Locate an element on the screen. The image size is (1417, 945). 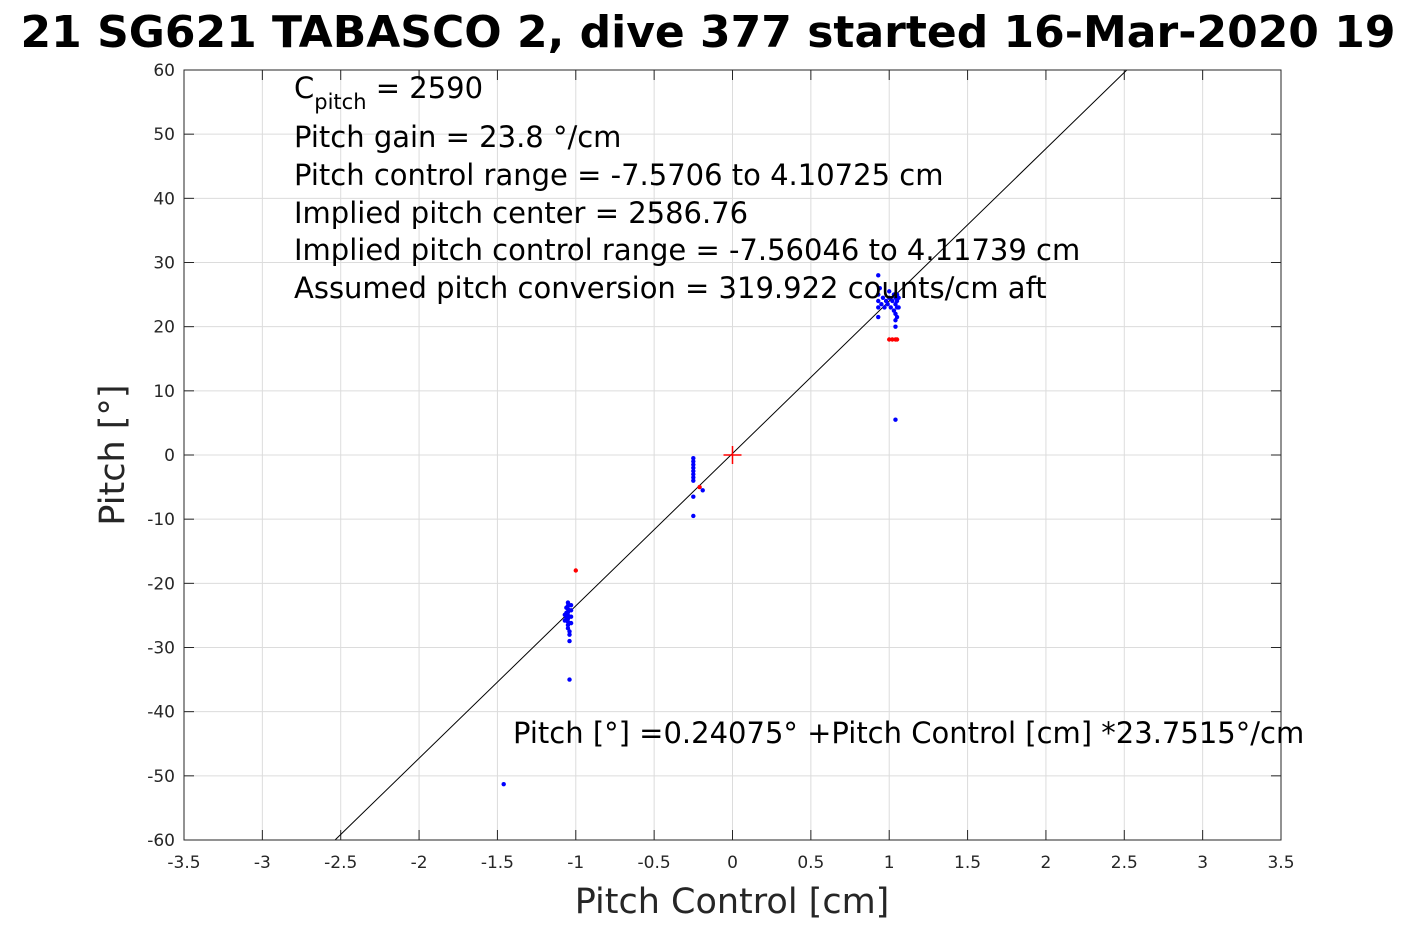
y-axis-label: Pitch [°] is located at coordinates (113, 454).